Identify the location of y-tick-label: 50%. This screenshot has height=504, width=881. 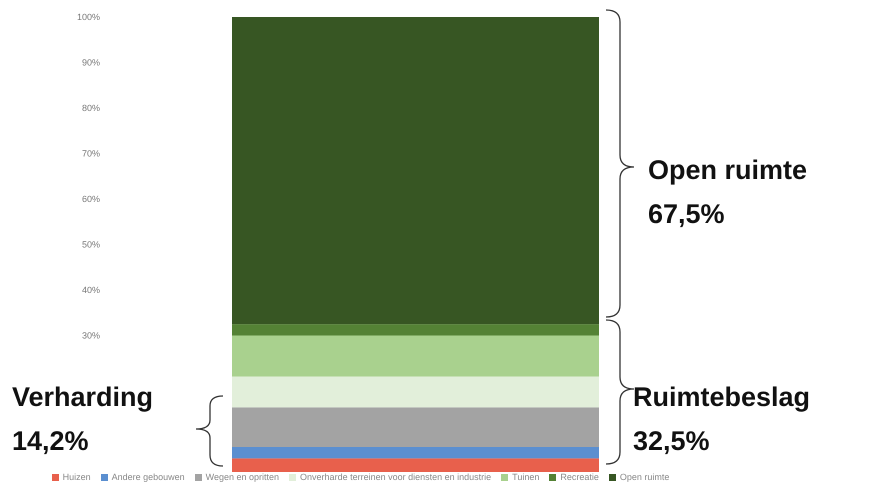
(91, 245).